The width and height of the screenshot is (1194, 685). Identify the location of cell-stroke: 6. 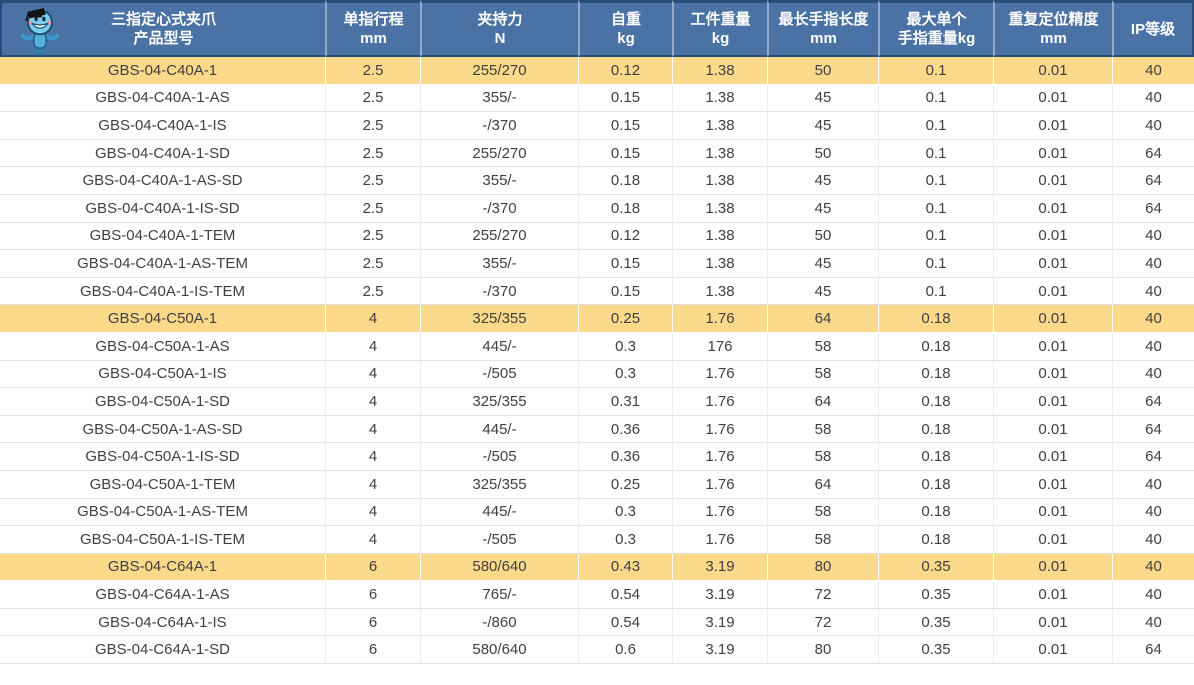
(372, 650).